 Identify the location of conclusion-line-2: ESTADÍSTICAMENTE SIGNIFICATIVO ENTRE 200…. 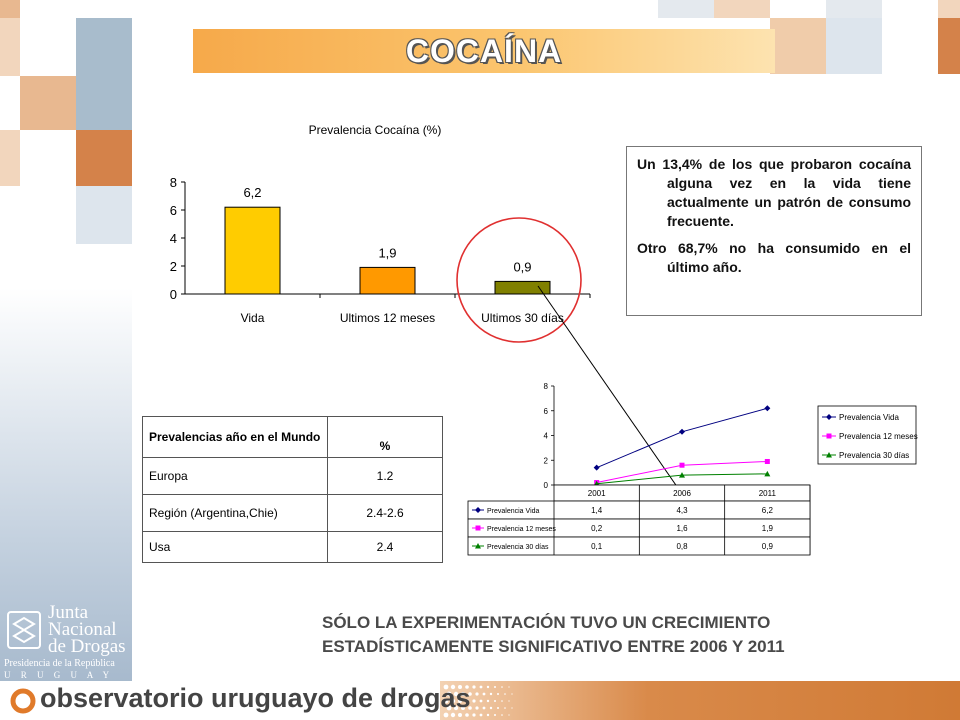
(553, 646).